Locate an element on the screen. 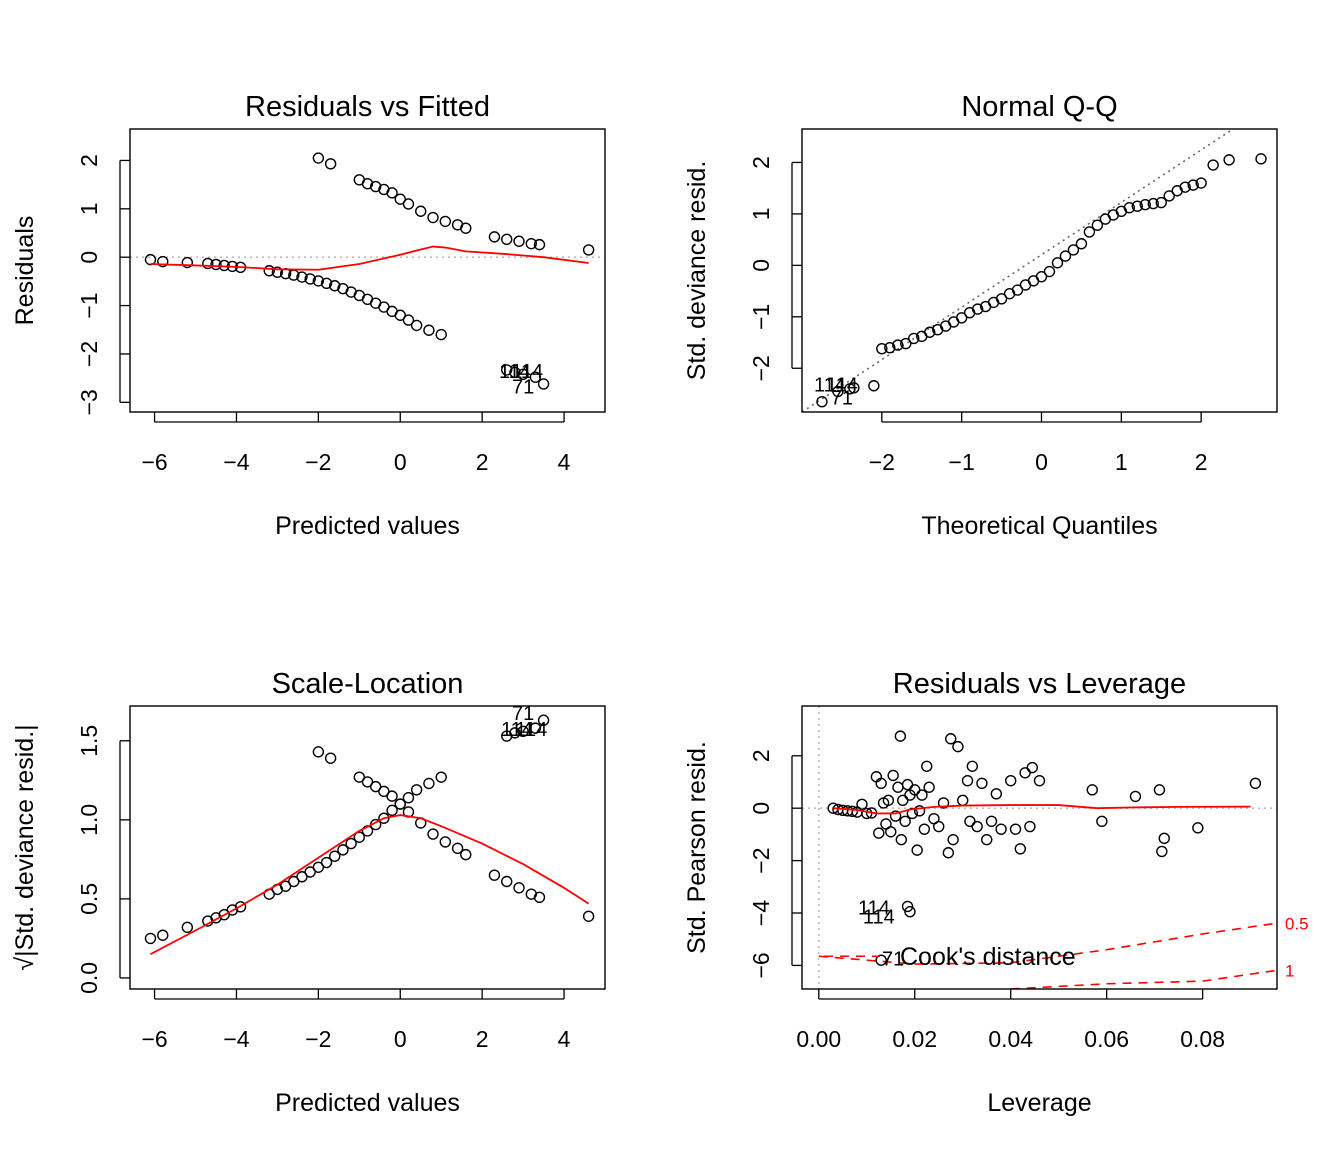 This screenshot has height=1152, width=1344. y-tick-label: −3 is located at coordinates (89, 402).